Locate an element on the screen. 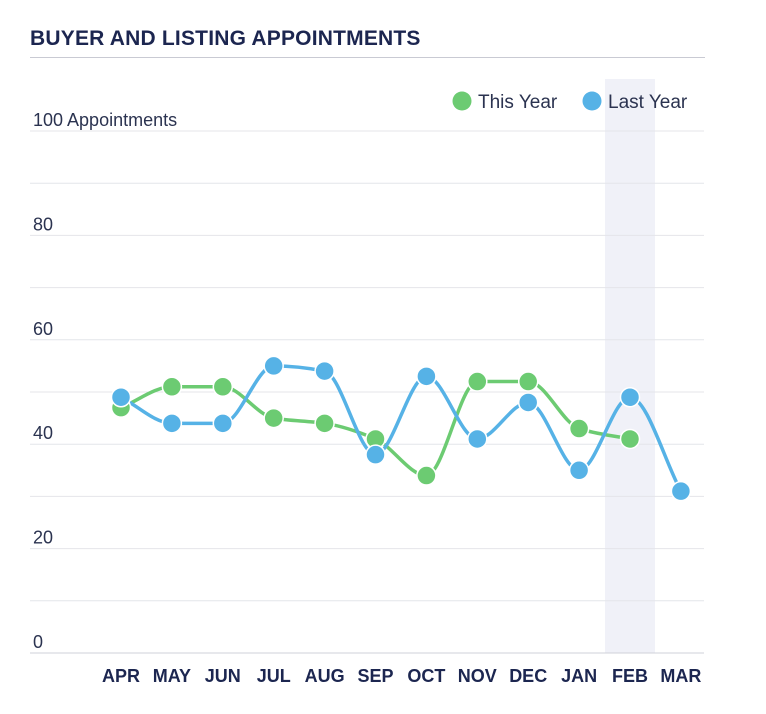  legend-label-last-year: Last Year is located at coordinates (648, 102).